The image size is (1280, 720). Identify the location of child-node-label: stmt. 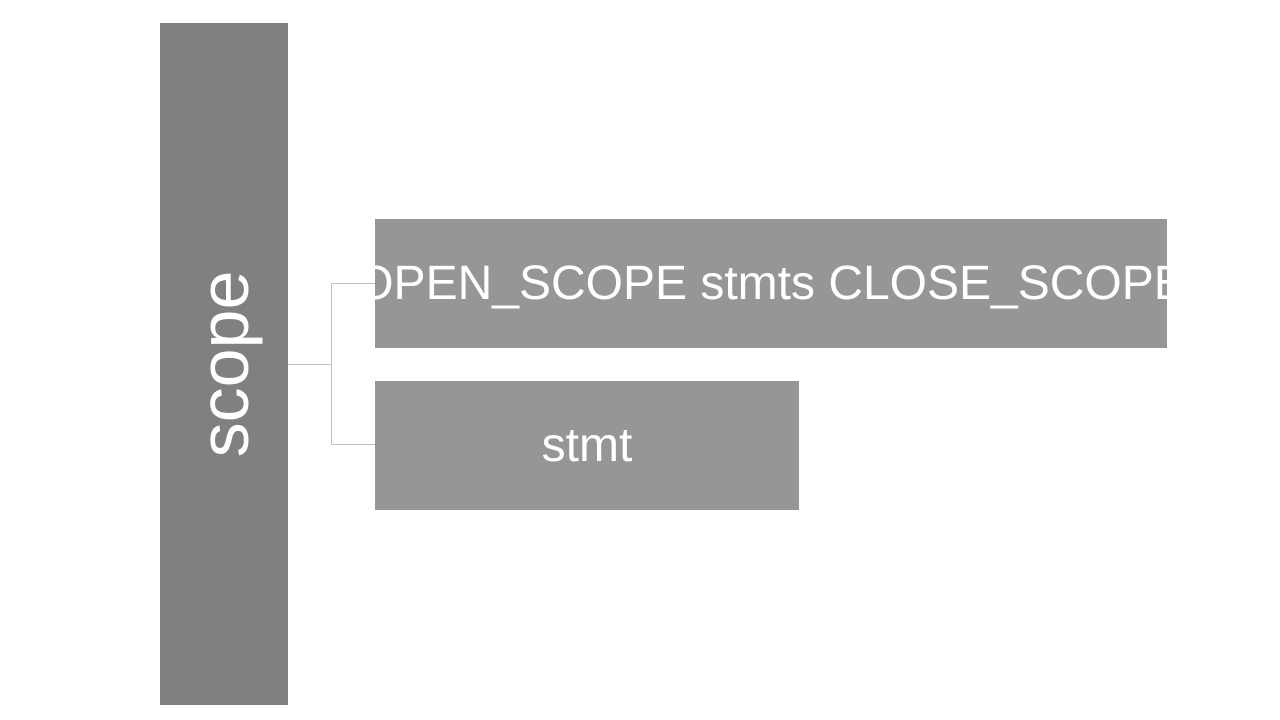
(587, 445).